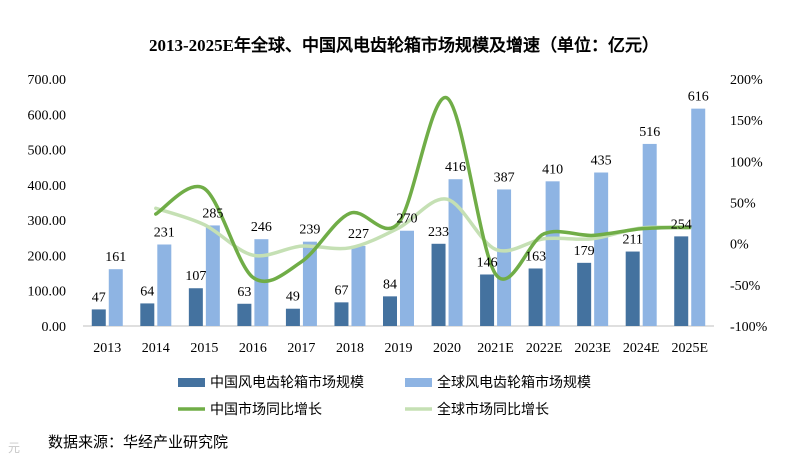  Describe the element at coordinates (601, 161) in the screenshot. I see `data-label-global-market-size: 435` at that location.